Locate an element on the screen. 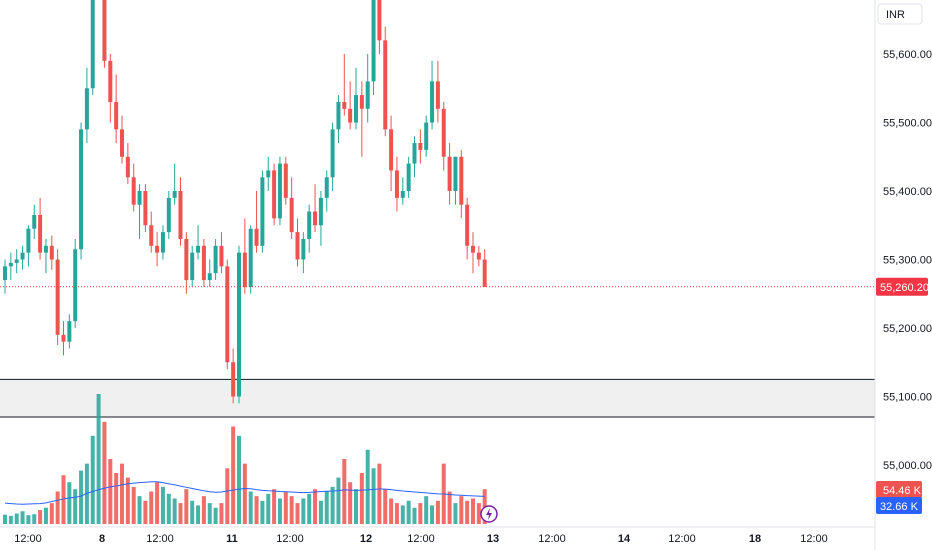 The width and height of the screenshot is (932, 550). y-axis-tick-label: 55,300.00 is located at coordinates (907, 261).